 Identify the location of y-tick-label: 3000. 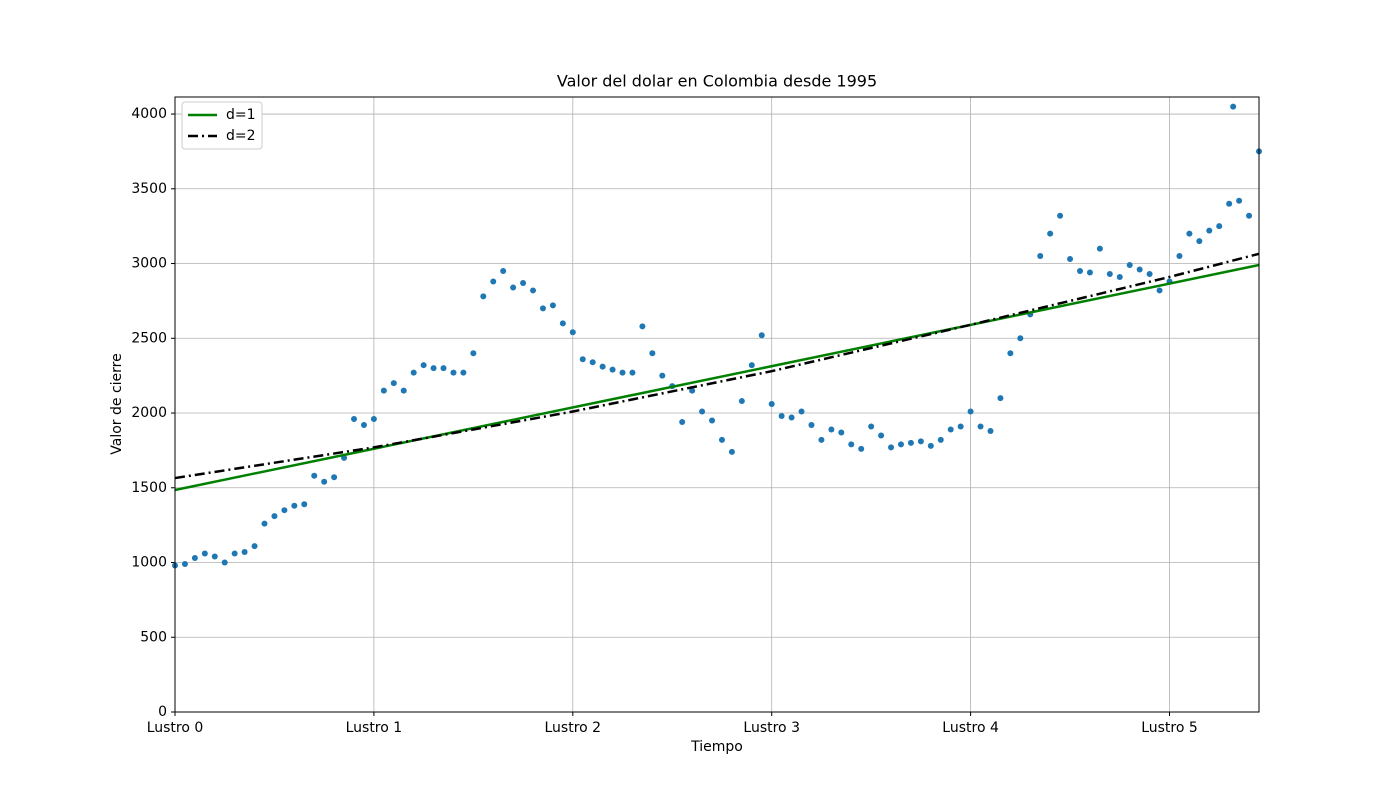
(149, 264).